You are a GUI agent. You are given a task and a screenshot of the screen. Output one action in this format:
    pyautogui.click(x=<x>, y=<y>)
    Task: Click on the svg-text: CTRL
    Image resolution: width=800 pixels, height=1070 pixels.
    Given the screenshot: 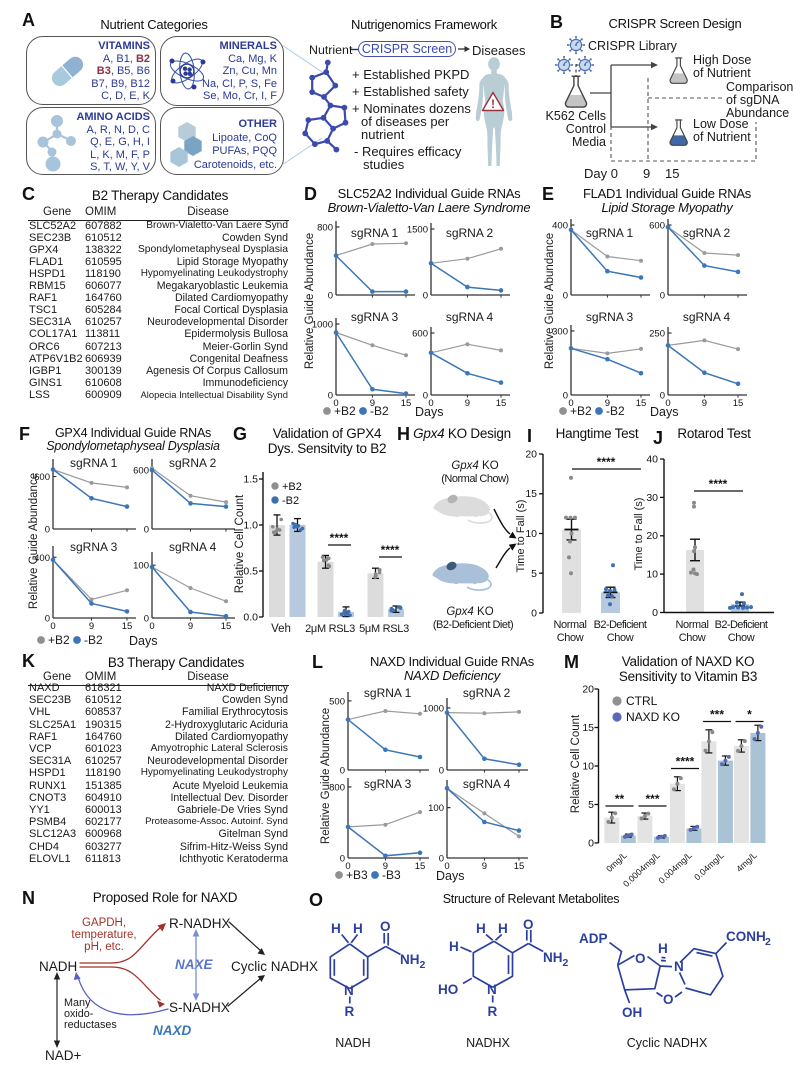 What is the action you would take?
    pyautogui.click(x=642, y=701)
    